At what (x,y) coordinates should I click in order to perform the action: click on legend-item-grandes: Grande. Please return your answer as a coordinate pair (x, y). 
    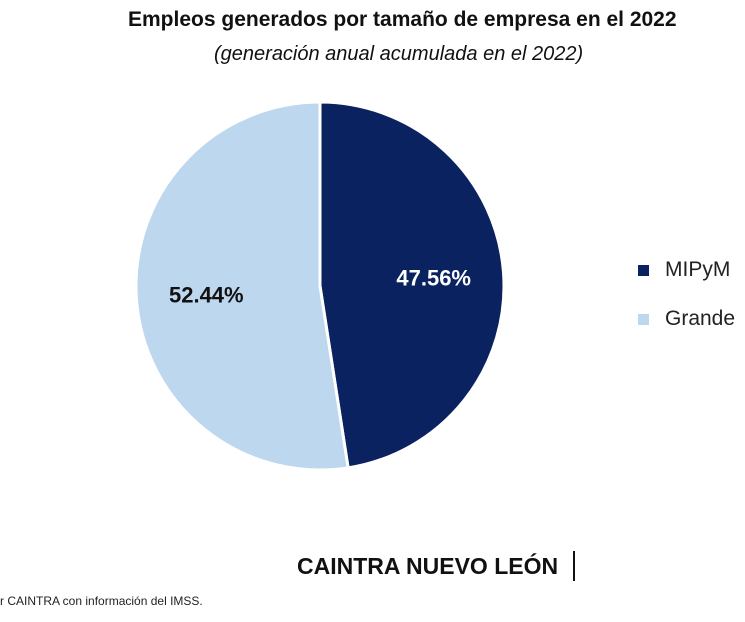
    Looking at the image, I should click on (686, 319).